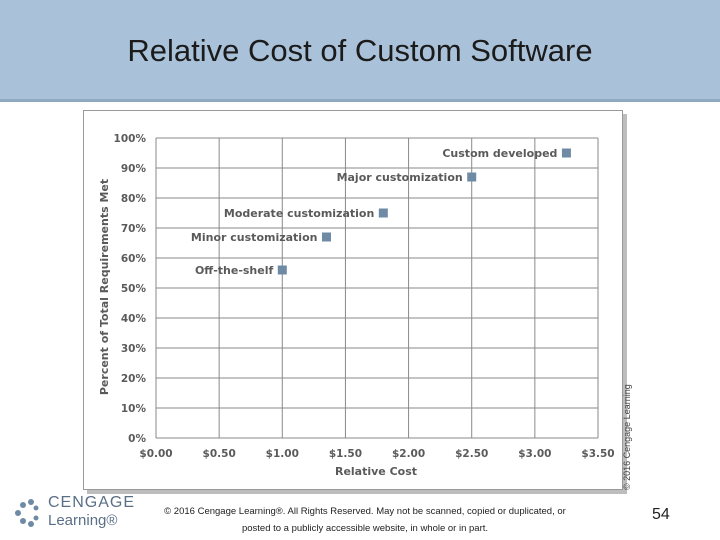 The image size is (720, 540). What do you see at coordinates (134, 349) in the screenshot?
I see `y-tick-label: 30%` at bounding box center [134, 349].